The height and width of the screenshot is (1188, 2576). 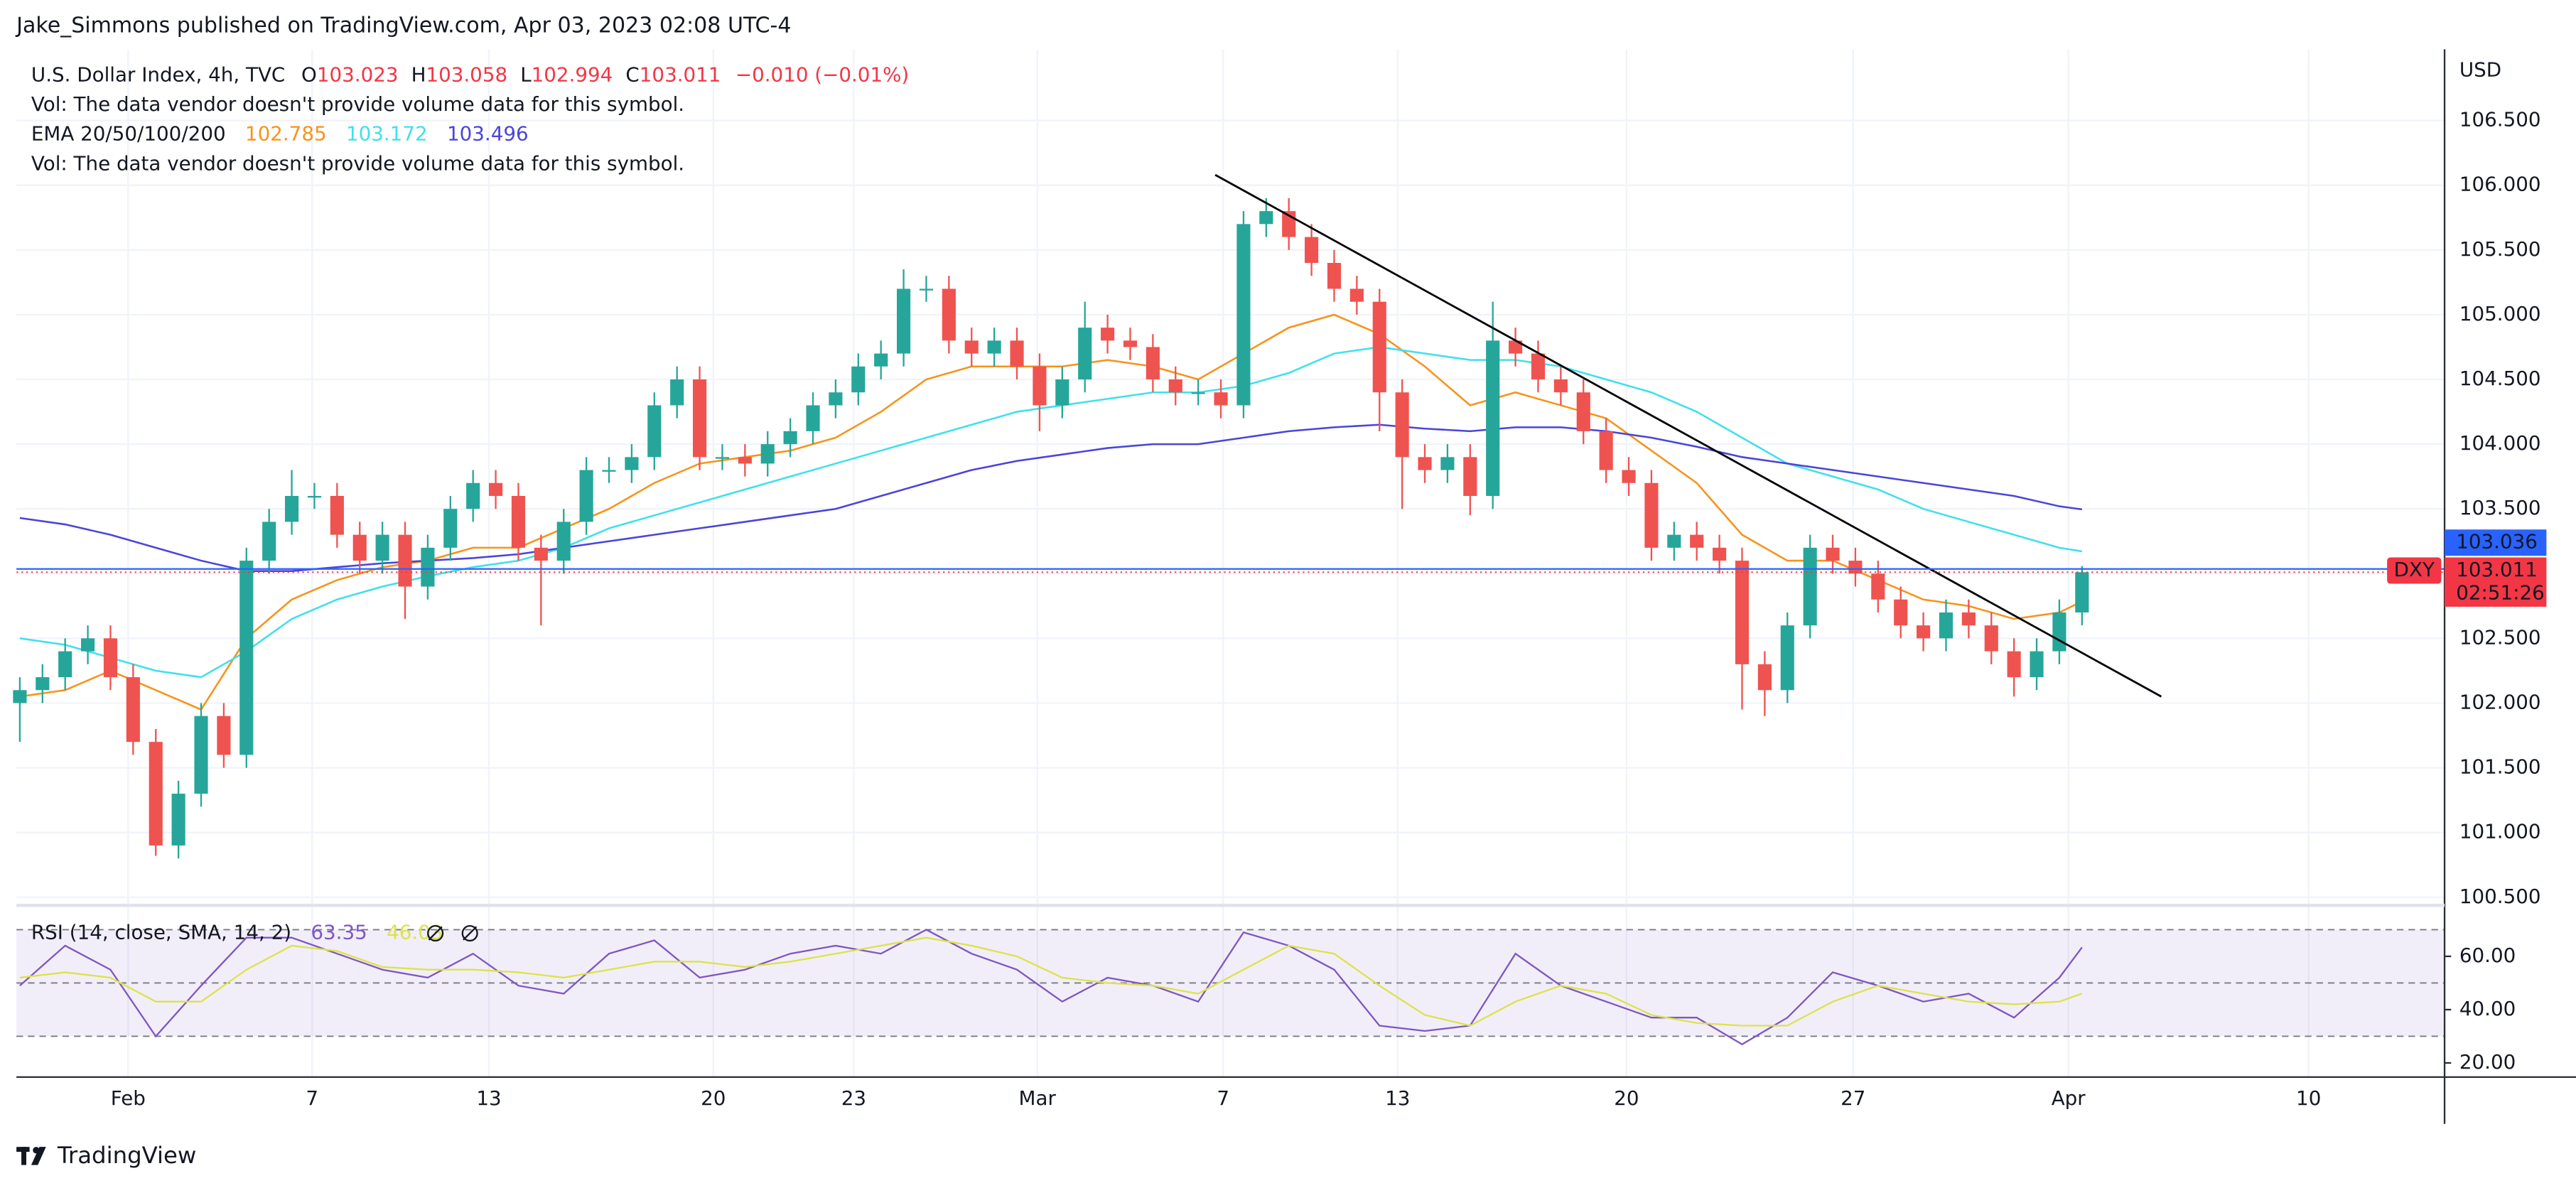 What do you see at coordinates (358, 74) in the screenshot?
I see `ohlc-value: 103.023` at bounding box center [358, 74].